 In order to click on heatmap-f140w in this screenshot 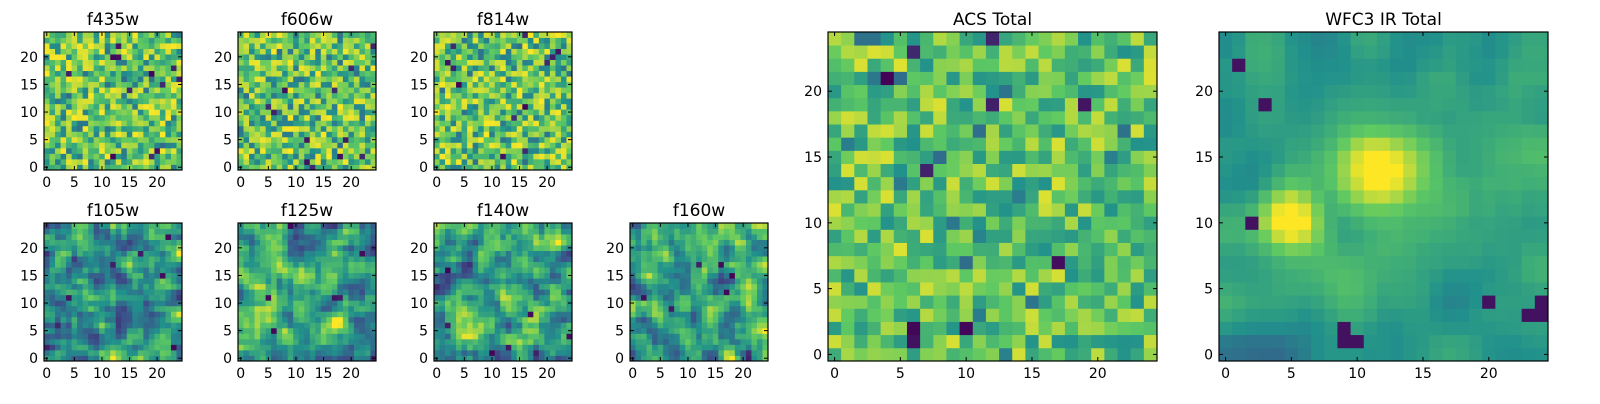, I will do `click(503, 292)`.